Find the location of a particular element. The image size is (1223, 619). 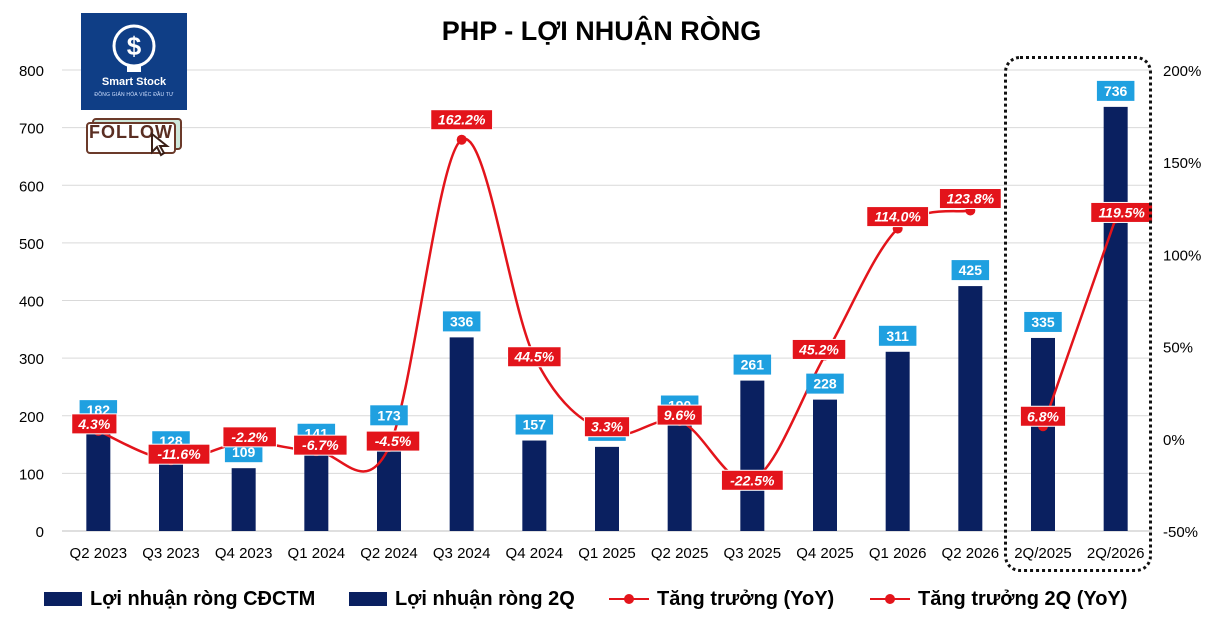

legend-label: Tăng trưởng 2Q (YoY) is located at coordinates (1023, 598).